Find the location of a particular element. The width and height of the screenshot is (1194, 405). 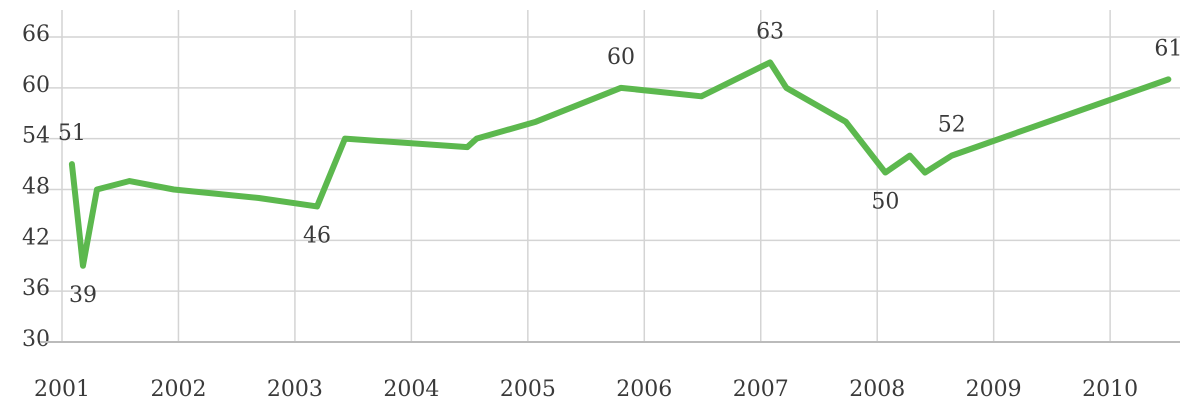

x-tick-label: 2008 is located at coordinates (877, 389).